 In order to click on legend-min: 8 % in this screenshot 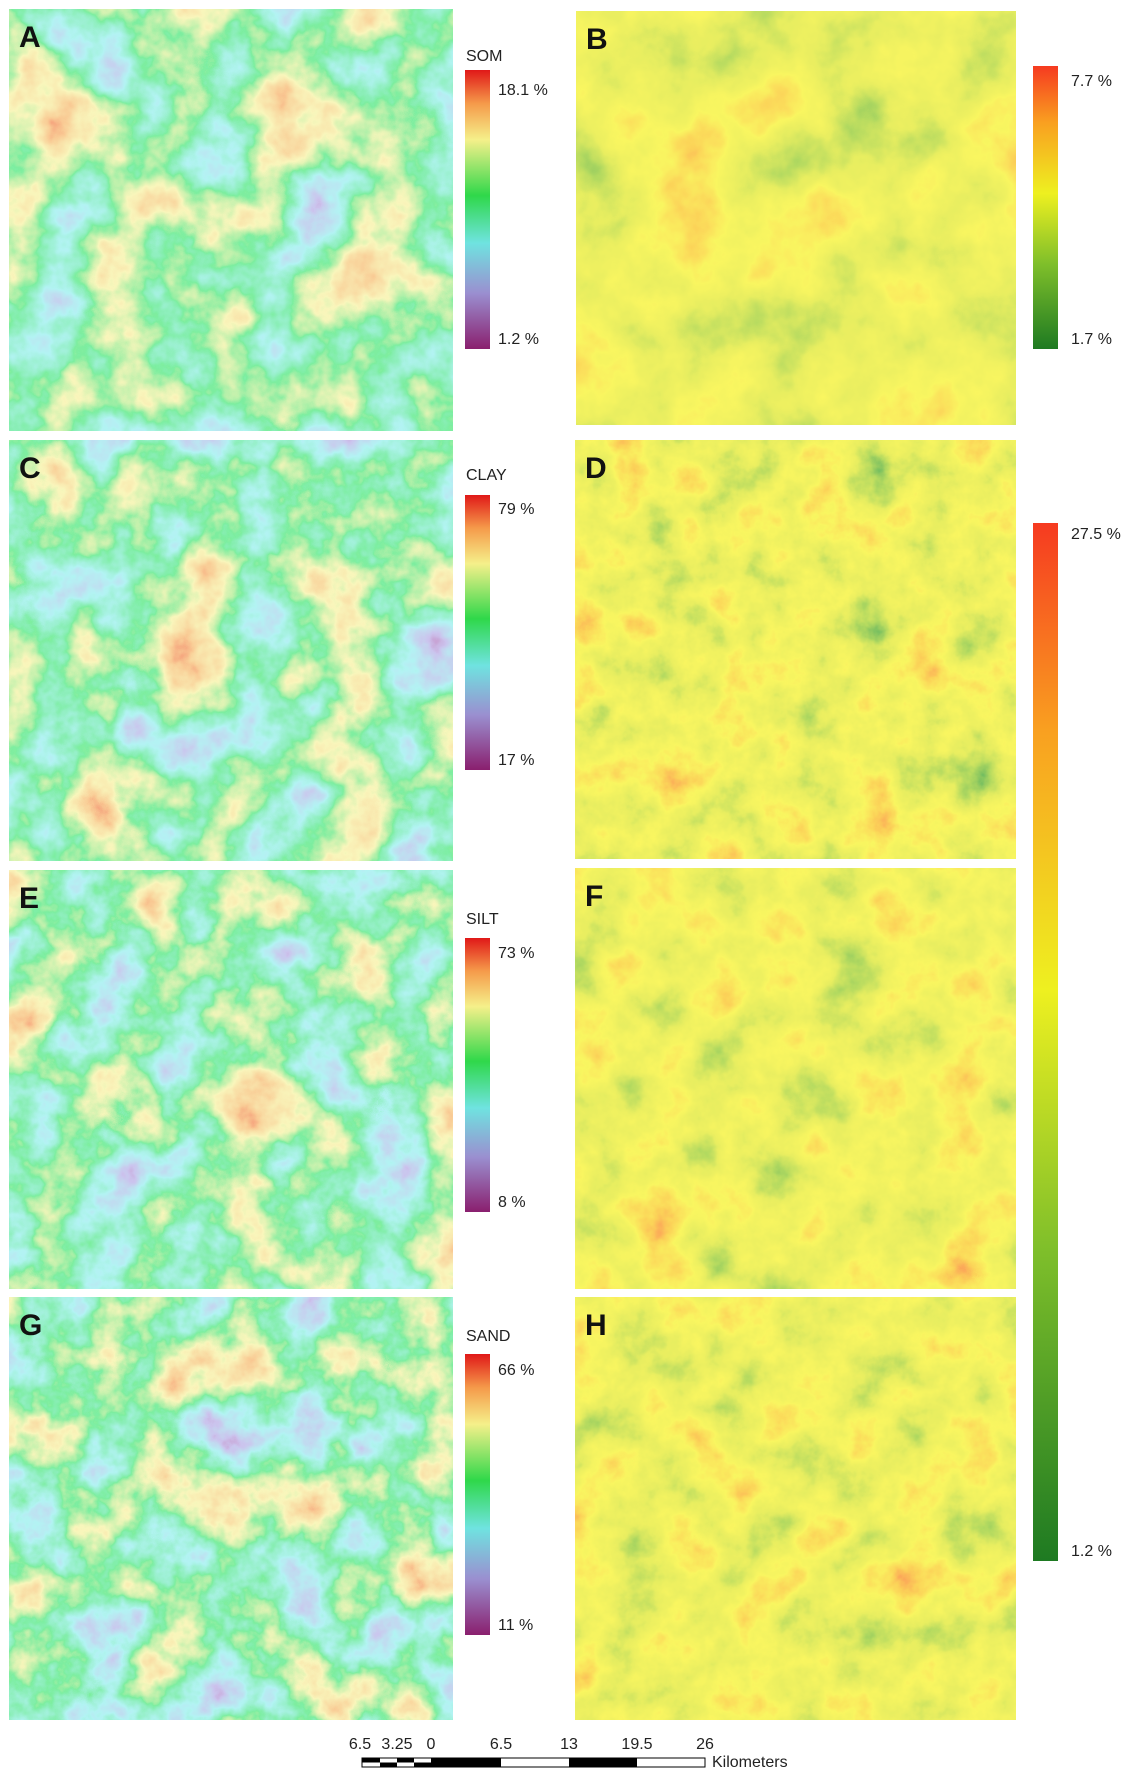, I will do `click(512, 1202)`.